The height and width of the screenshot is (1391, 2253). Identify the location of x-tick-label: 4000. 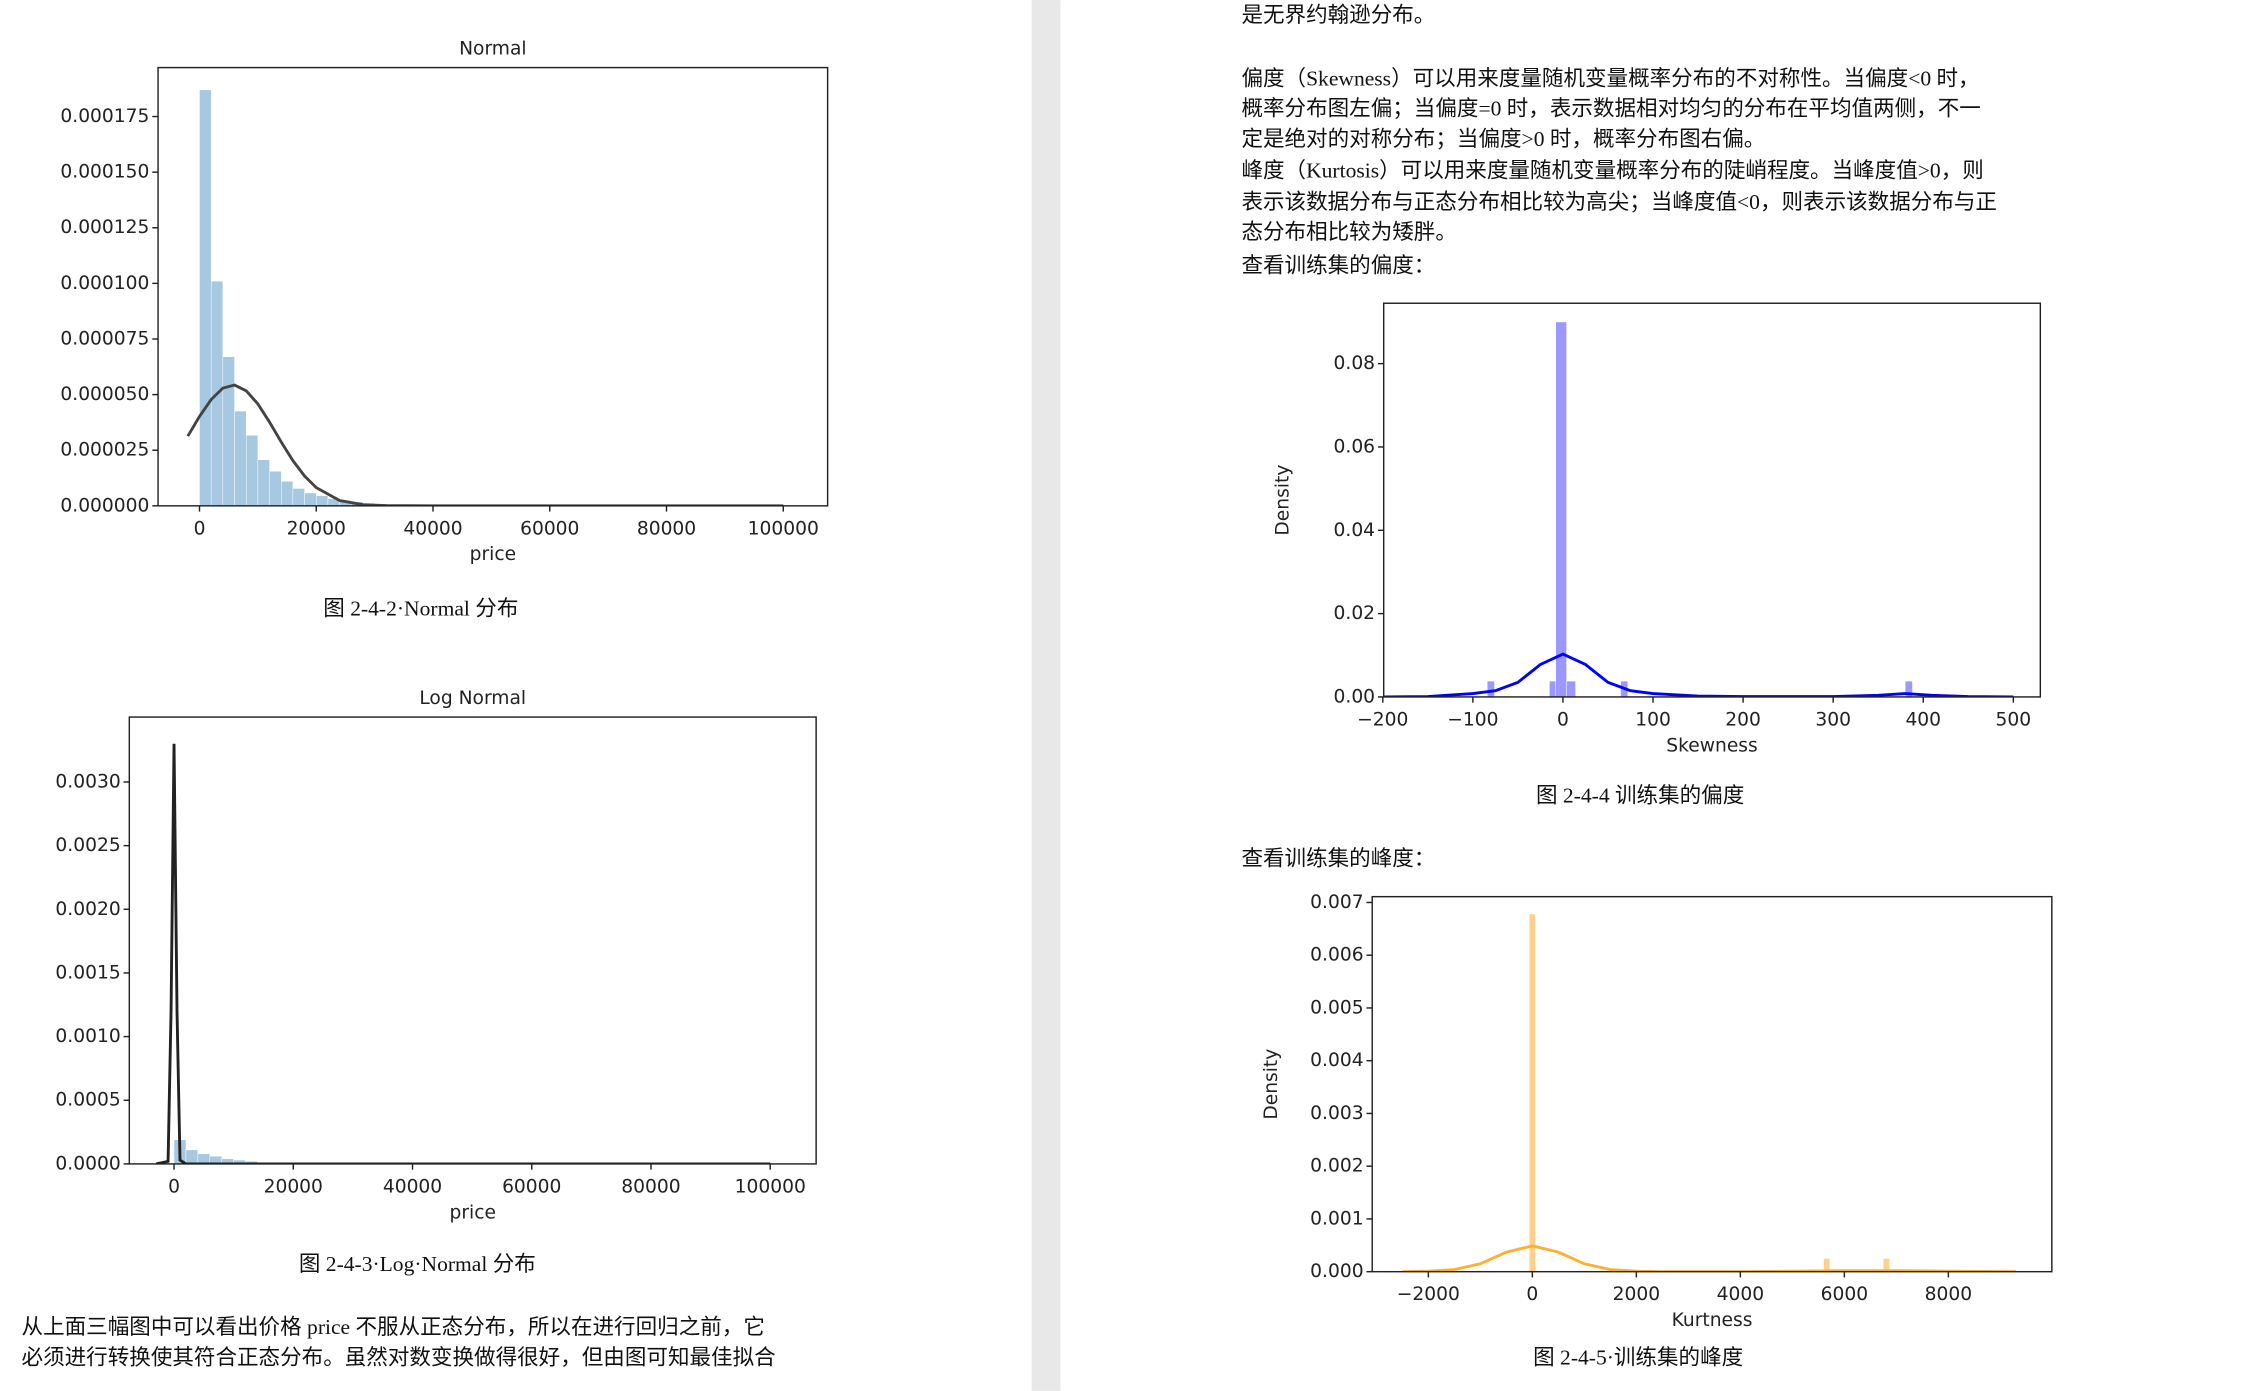
(1740, 1294).